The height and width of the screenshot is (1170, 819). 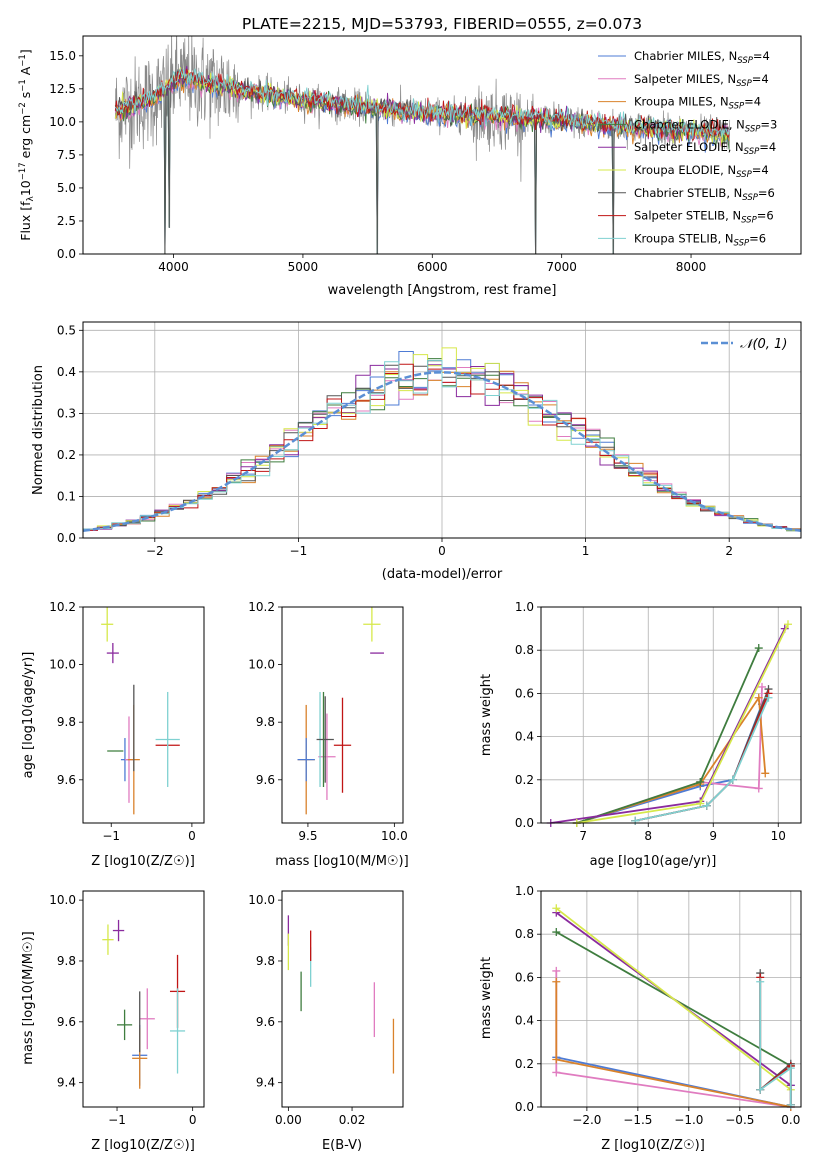 What do you see at coordinates (66, 221) in the screenshot?
I see `y-tick-label: 2.5` at bounding box center [66, 221].